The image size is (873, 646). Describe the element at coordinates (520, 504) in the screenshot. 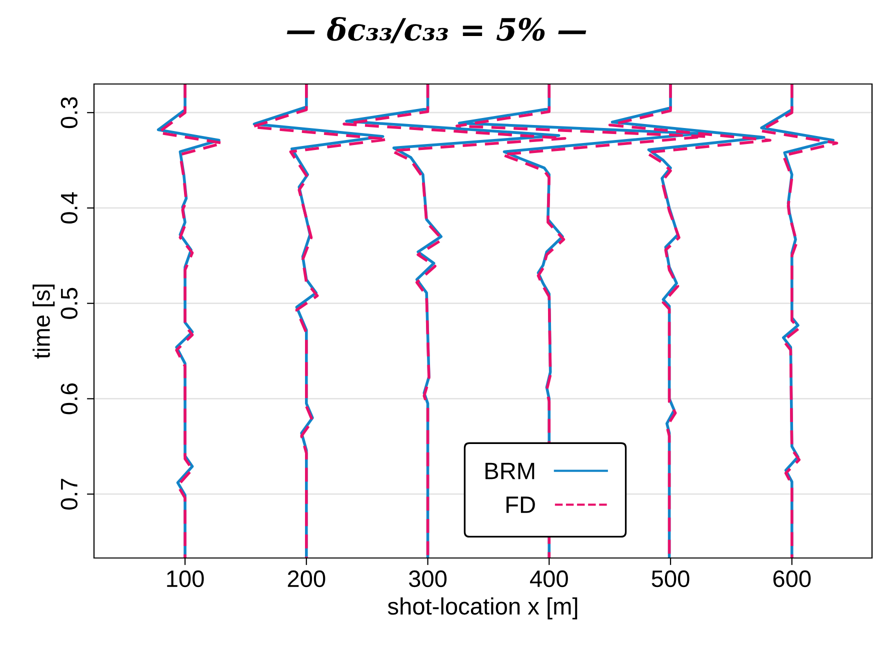

I see `legend-label: FD` at that location.